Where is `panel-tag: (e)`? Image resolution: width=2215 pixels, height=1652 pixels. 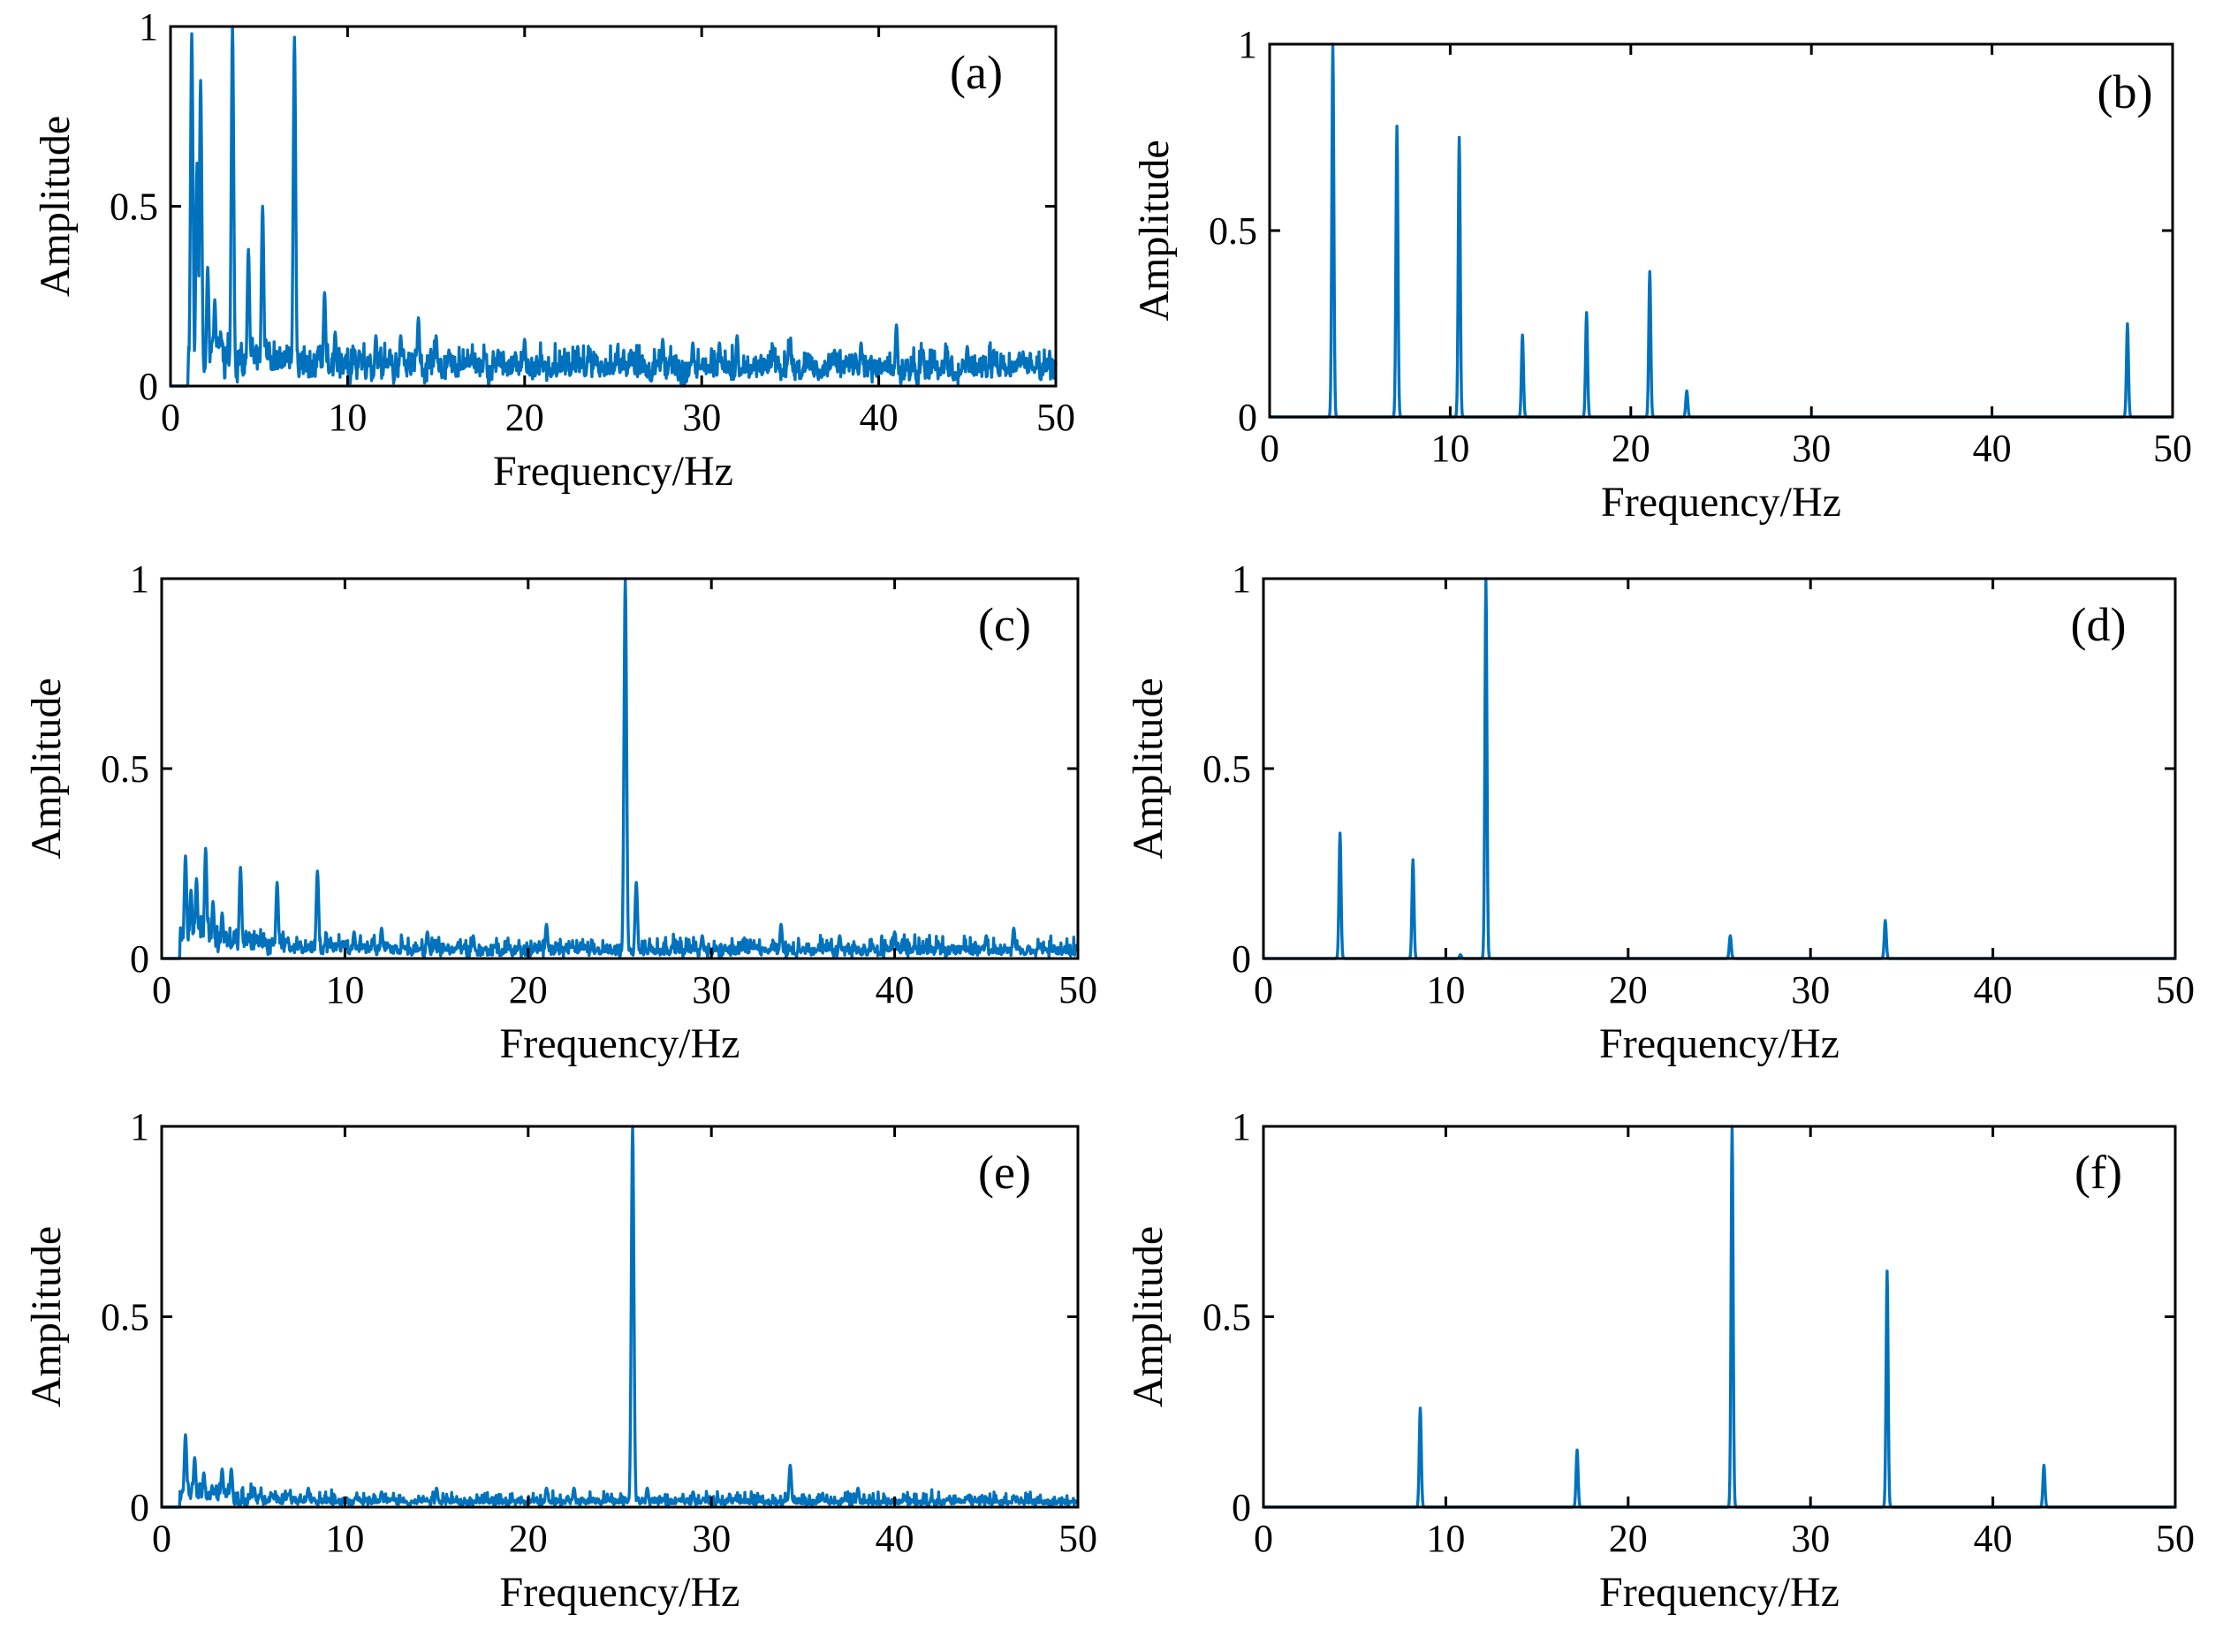 panel-tag: (e) is located at coordinates (1005, 1172).